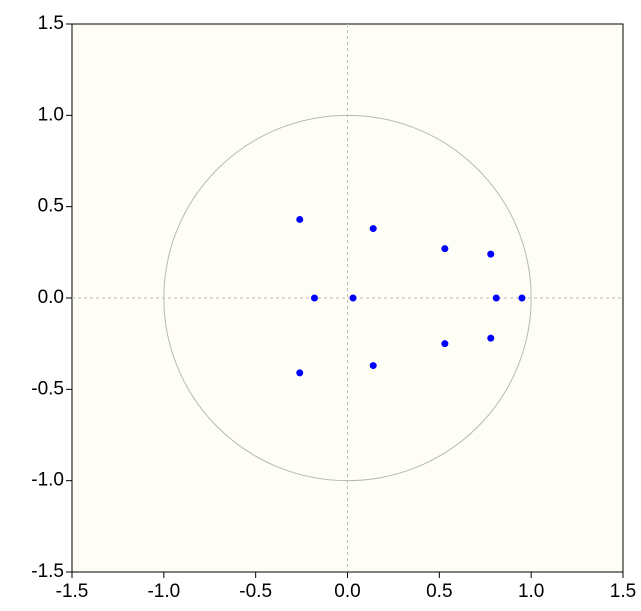 Image resolution: width=641 pixels, height=611 pixels. What do you see at coordinates (51, 297) in the screenshot?
I see `y-tick-label: 0.0` at bounding box center [51, 297].